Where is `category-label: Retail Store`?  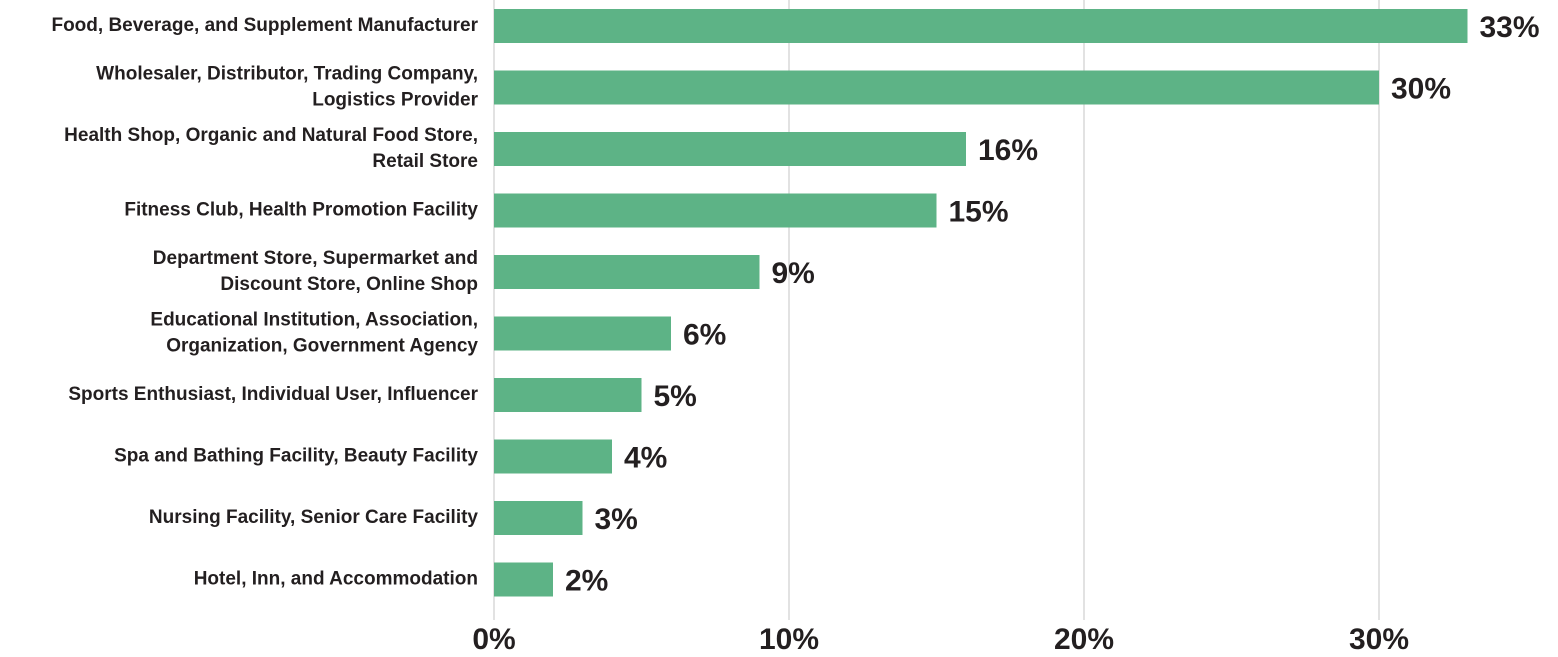 category-label: Retail Store is located at coordinates (425, 161).